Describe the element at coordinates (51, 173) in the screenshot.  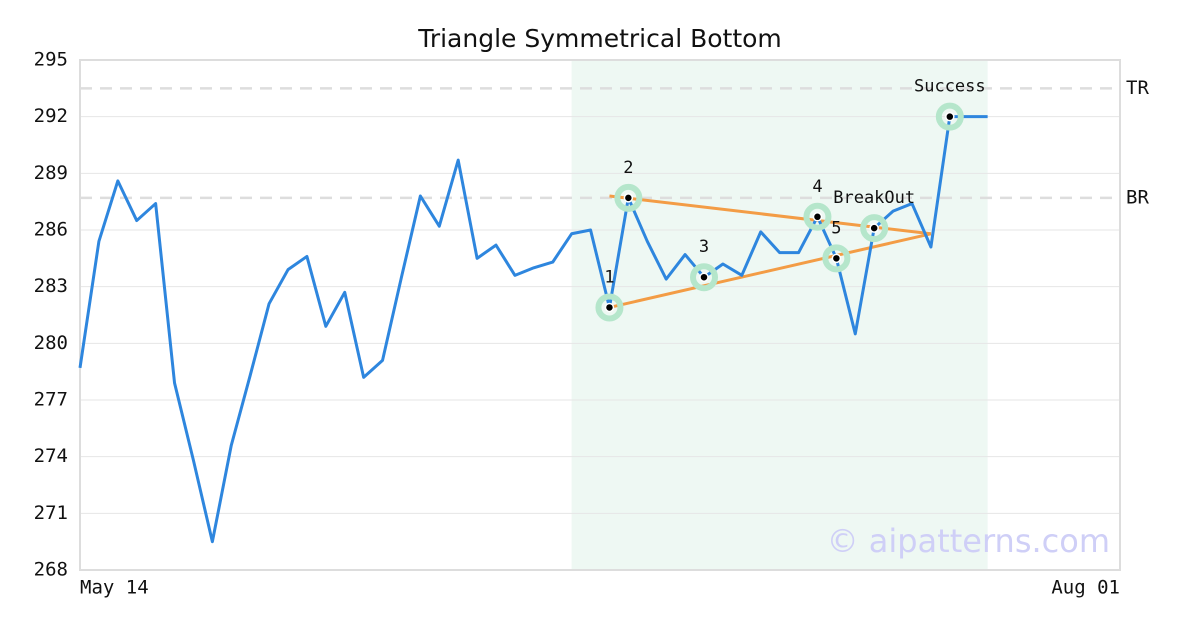
I see `y-tick-label: 289` at that location.